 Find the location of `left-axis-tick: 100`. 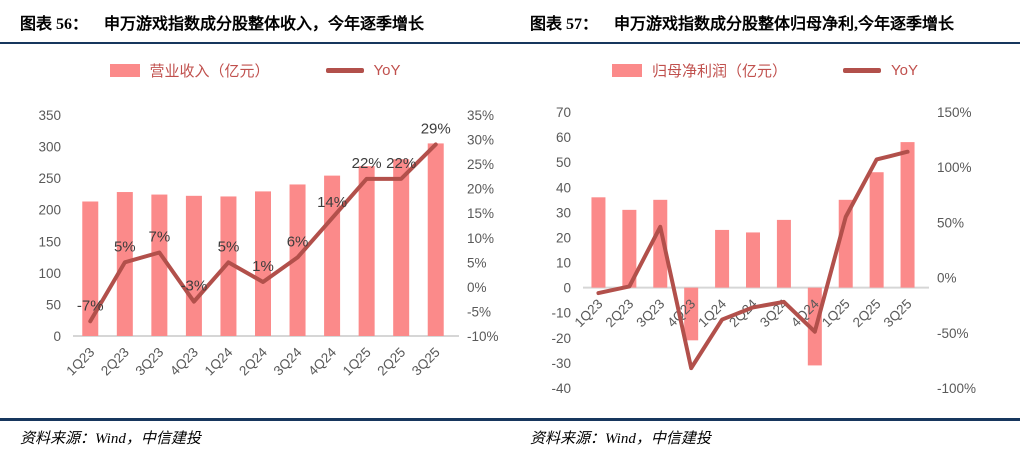

left-axis-tick: 100 is located at coordinates (49, 273).